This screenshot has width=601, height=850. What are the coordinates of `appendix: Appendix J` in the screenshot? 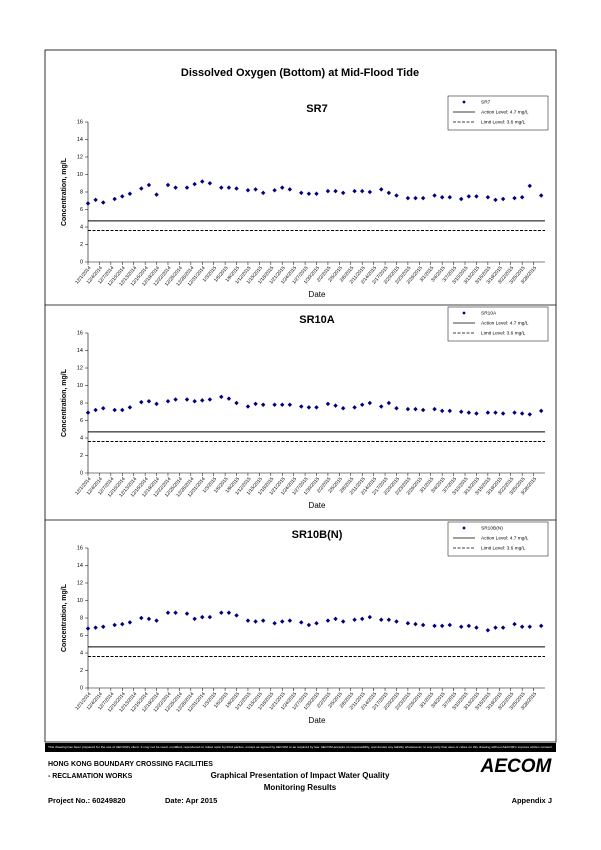 It's located at (532, 800).